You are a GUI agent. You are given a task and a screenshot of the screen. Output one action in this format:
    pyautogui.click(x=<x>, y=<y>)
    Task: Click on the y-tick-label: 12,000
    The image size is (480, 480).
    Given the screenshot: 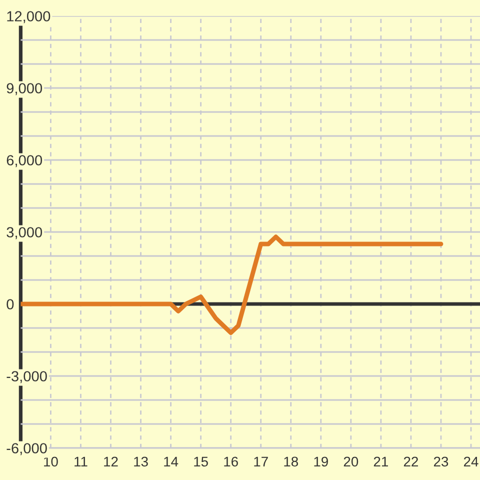 What is the action you would take?
    pyautogui.click(x=28, y=17)
    